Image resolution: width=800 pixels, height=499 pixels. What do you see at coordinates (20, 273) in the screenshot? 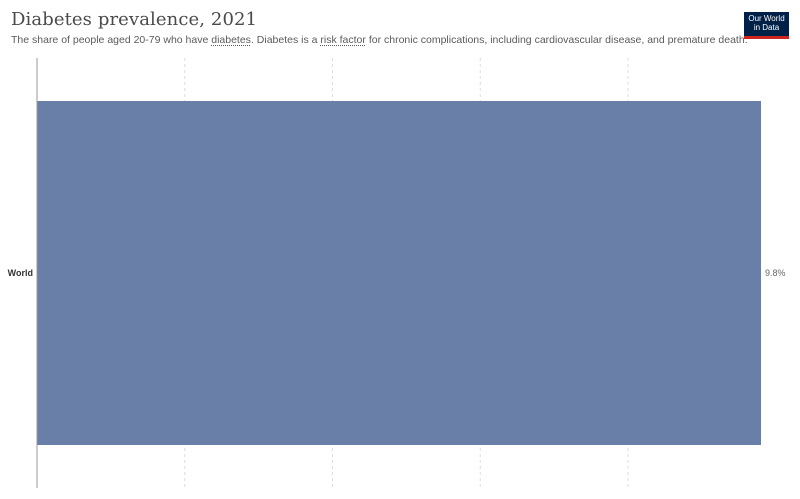
I see `category-label: World` at bounding box center [20, 273].